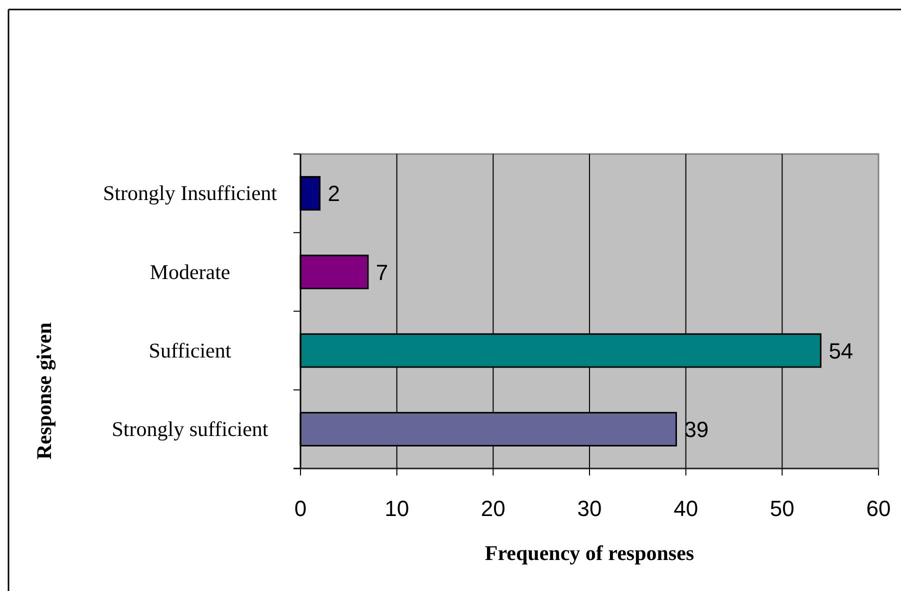 This screenshot has width=901, height=591. What do you see at coordinates (841, 351) in the screenshot?
I see `data-label: 54` at bounding box center [841, 351].